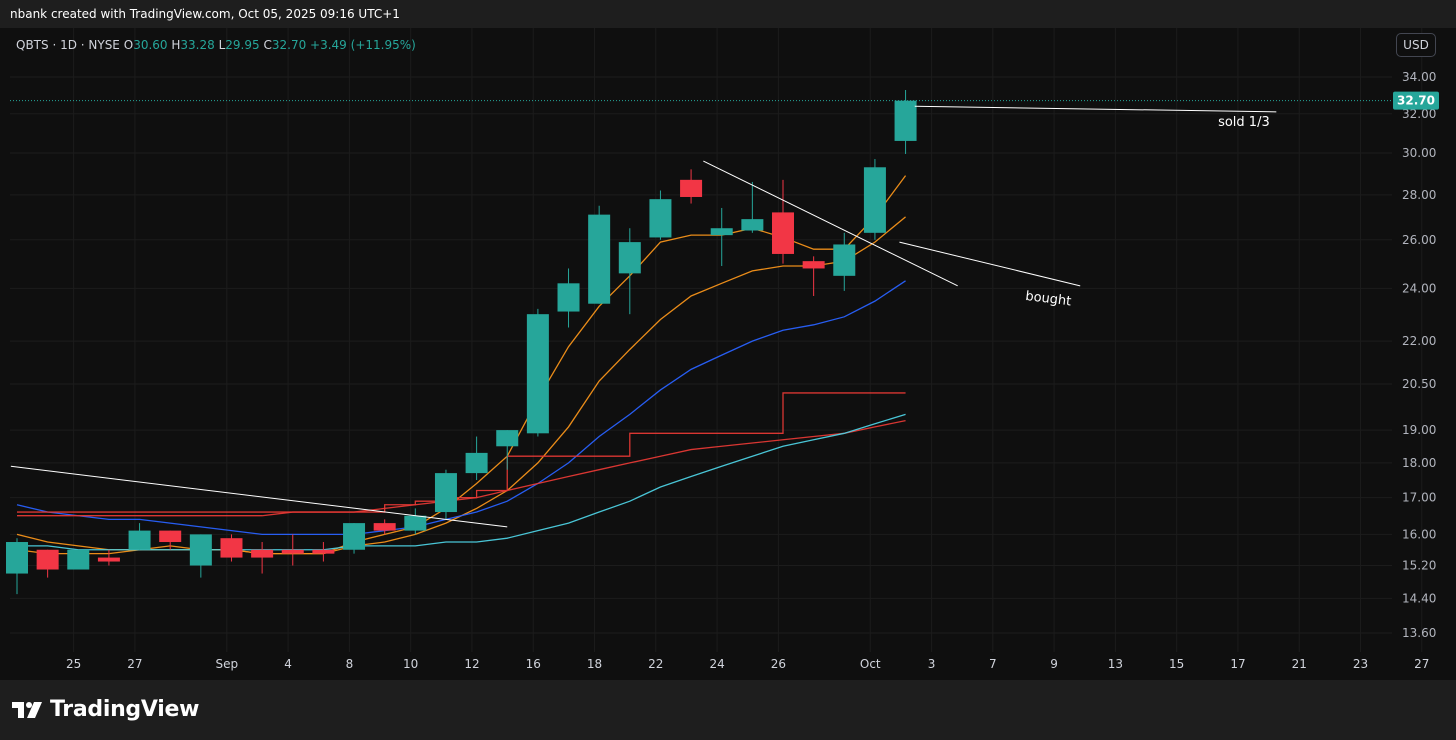 This screenshot has width=1456, height=740. I want to click on y-tick-label: 24.00, so click(1419, 288).